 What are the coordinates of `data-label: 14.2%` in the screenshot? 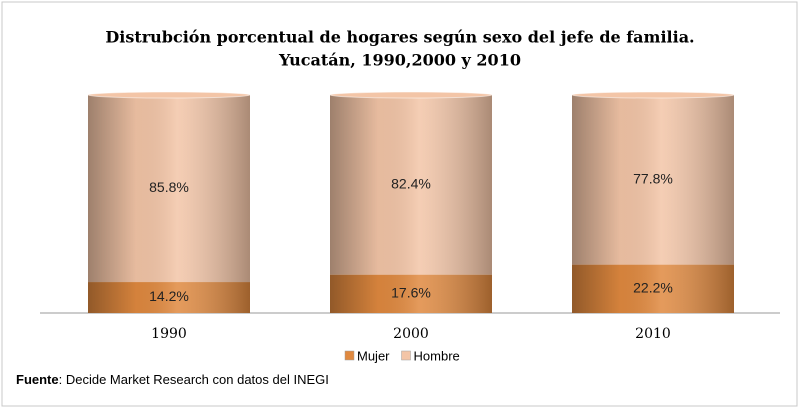 It's located at (169, 296).